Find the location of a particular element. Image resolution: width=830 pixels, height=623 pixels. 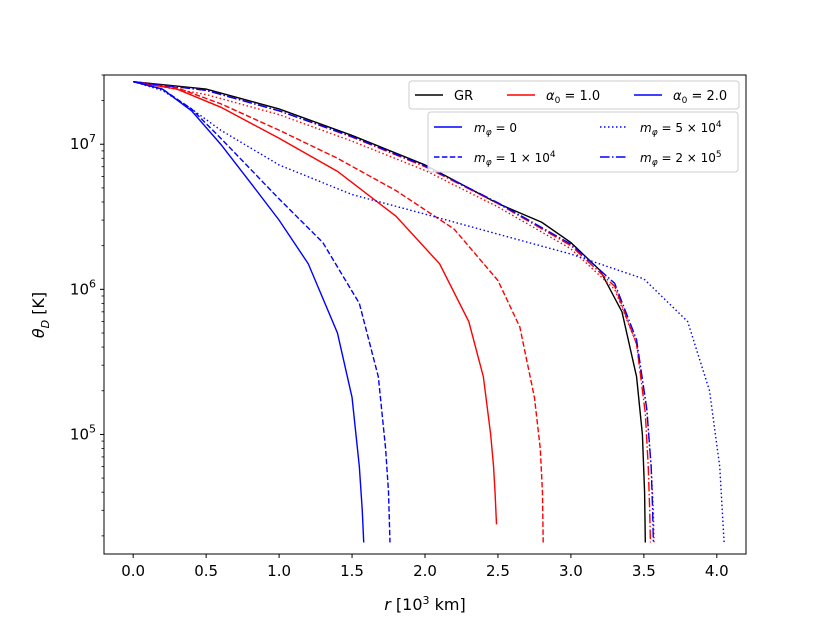

legend-label-gr: GR is located at coordinates (463, 96).